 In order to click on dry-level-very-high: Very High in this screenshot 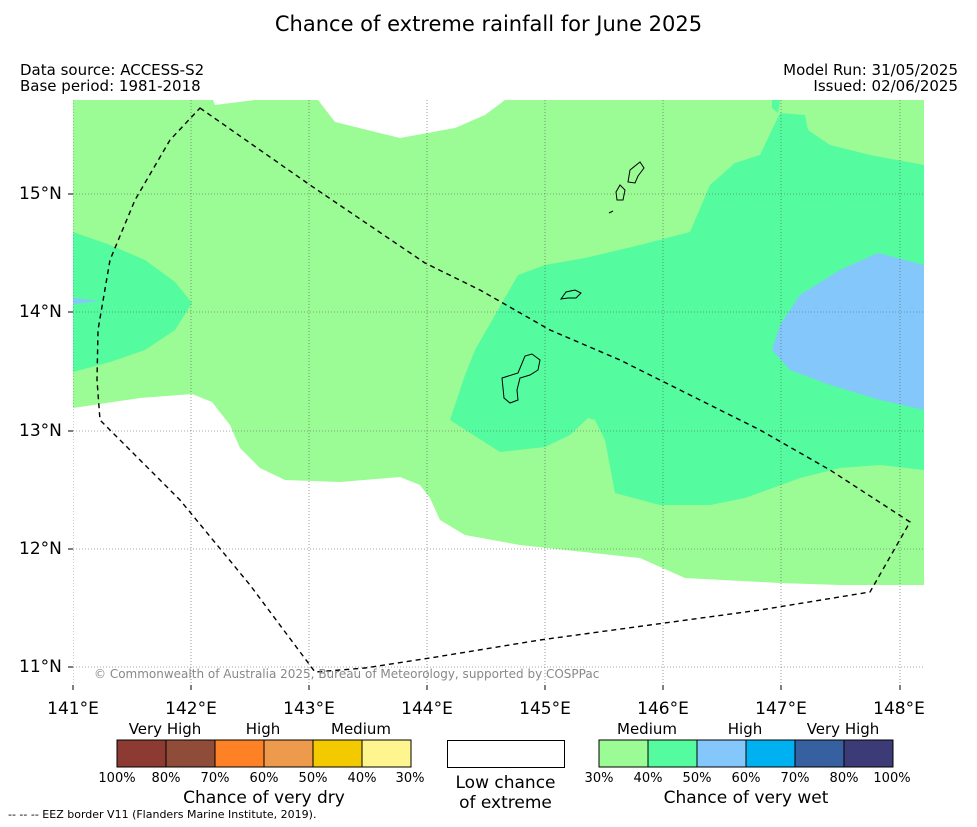, I will do `click(165, 729)`.